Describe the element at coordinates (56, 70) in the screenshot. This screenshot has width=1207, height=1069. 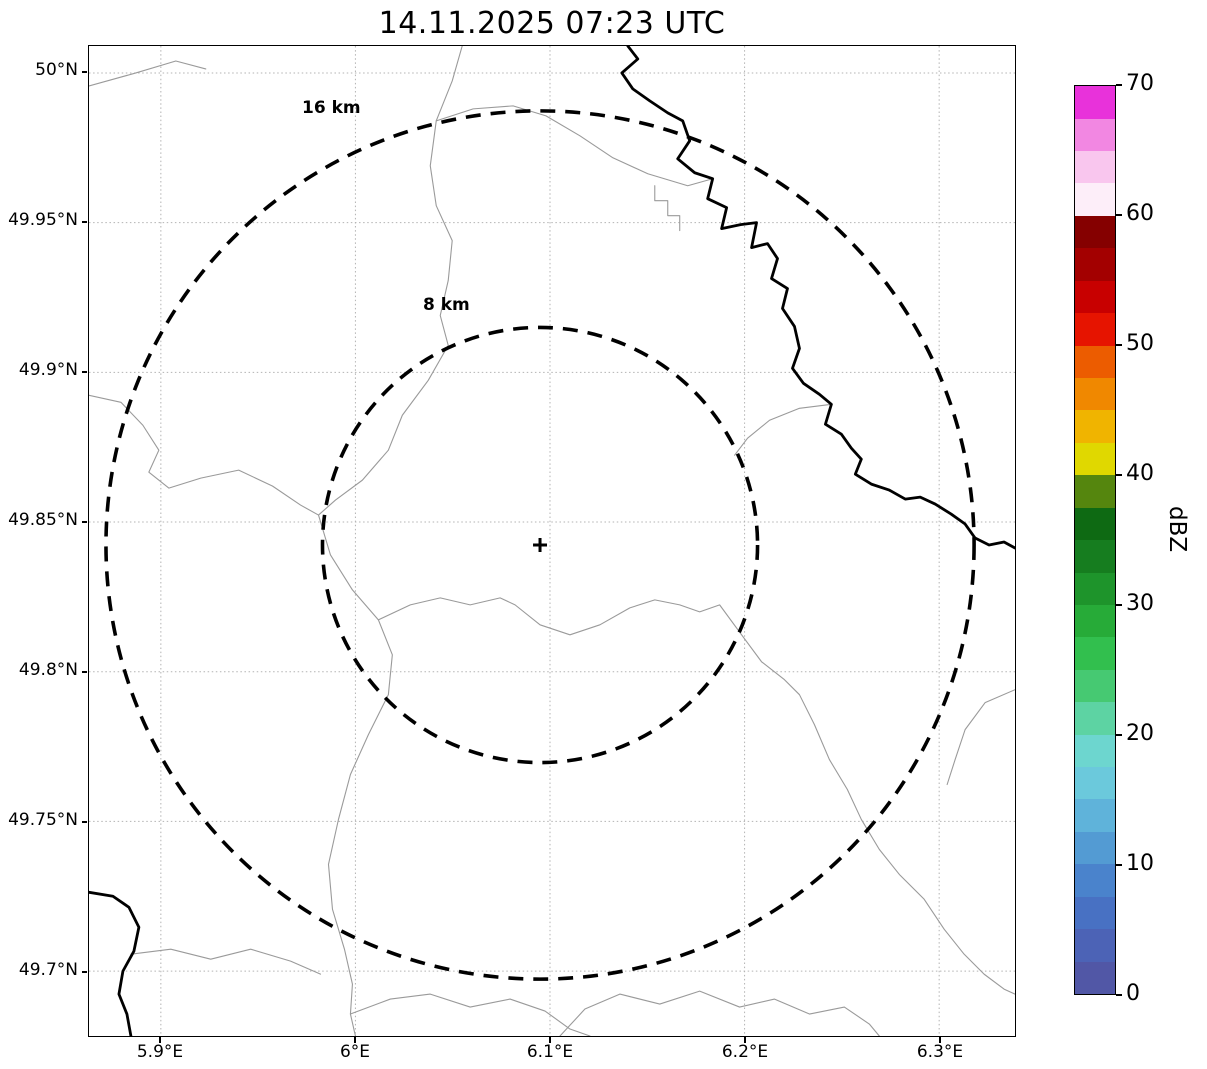
I see `y-tick-label: 50°N` at that location.